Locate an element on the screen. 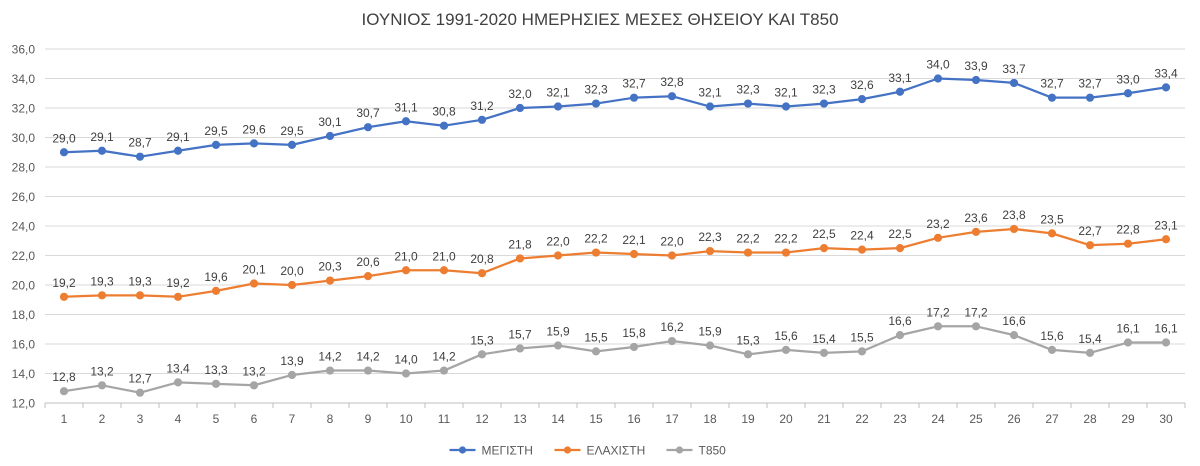 The height and width of the screenshot is (466, 1200). data-label: 30,7 is located at coordinates (368, 113).